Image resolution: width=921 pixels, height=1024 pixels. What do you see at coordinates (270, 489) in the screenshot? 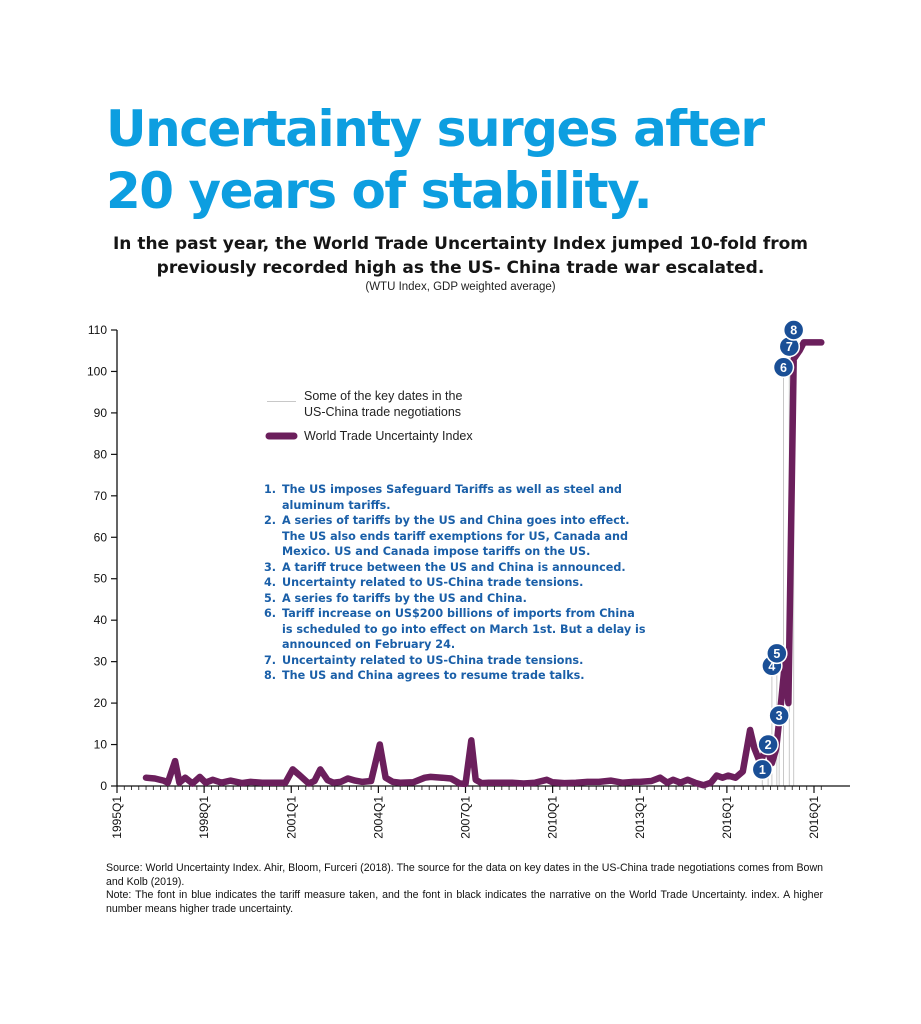
I see `note-number: 1.` at bounding box center [270, 489].